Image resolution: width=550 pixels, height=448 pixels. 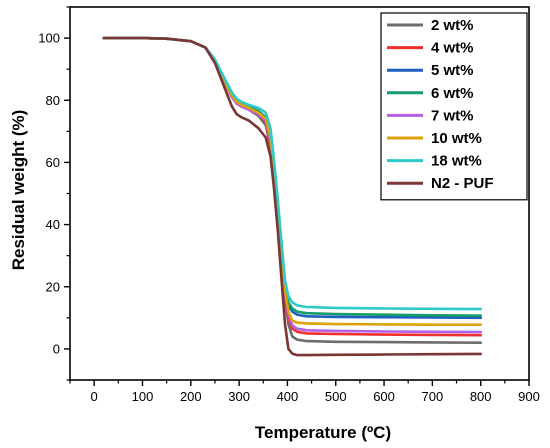 What do you see at coordinates (53, 224) in the screenshot?
I see `y-tick-label: 40` at bounding box center [53, 224].